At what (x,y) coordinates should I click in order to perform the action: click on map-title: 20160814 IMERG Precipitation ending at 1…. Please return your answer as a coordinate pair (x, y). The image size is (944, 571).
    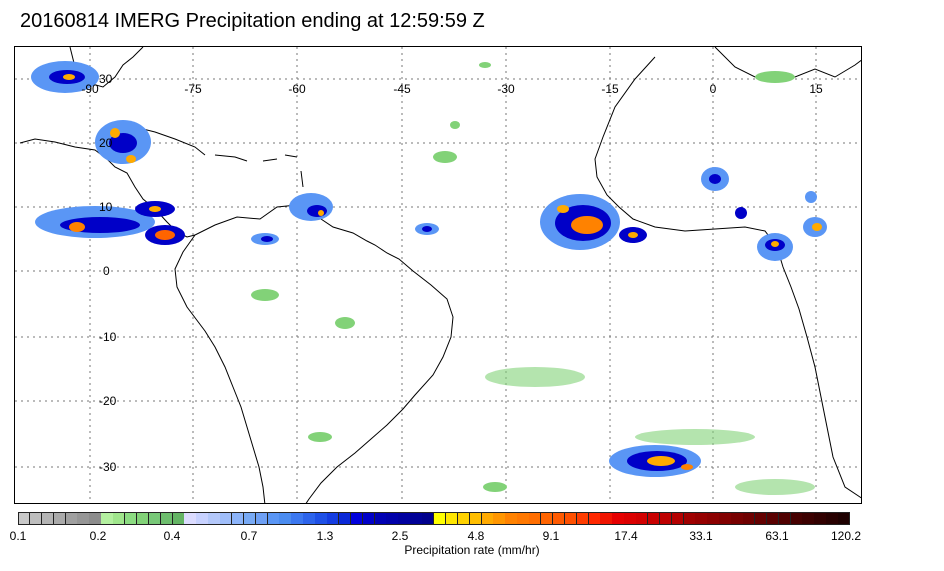
    Looking at the image, I should click on (252, 21).